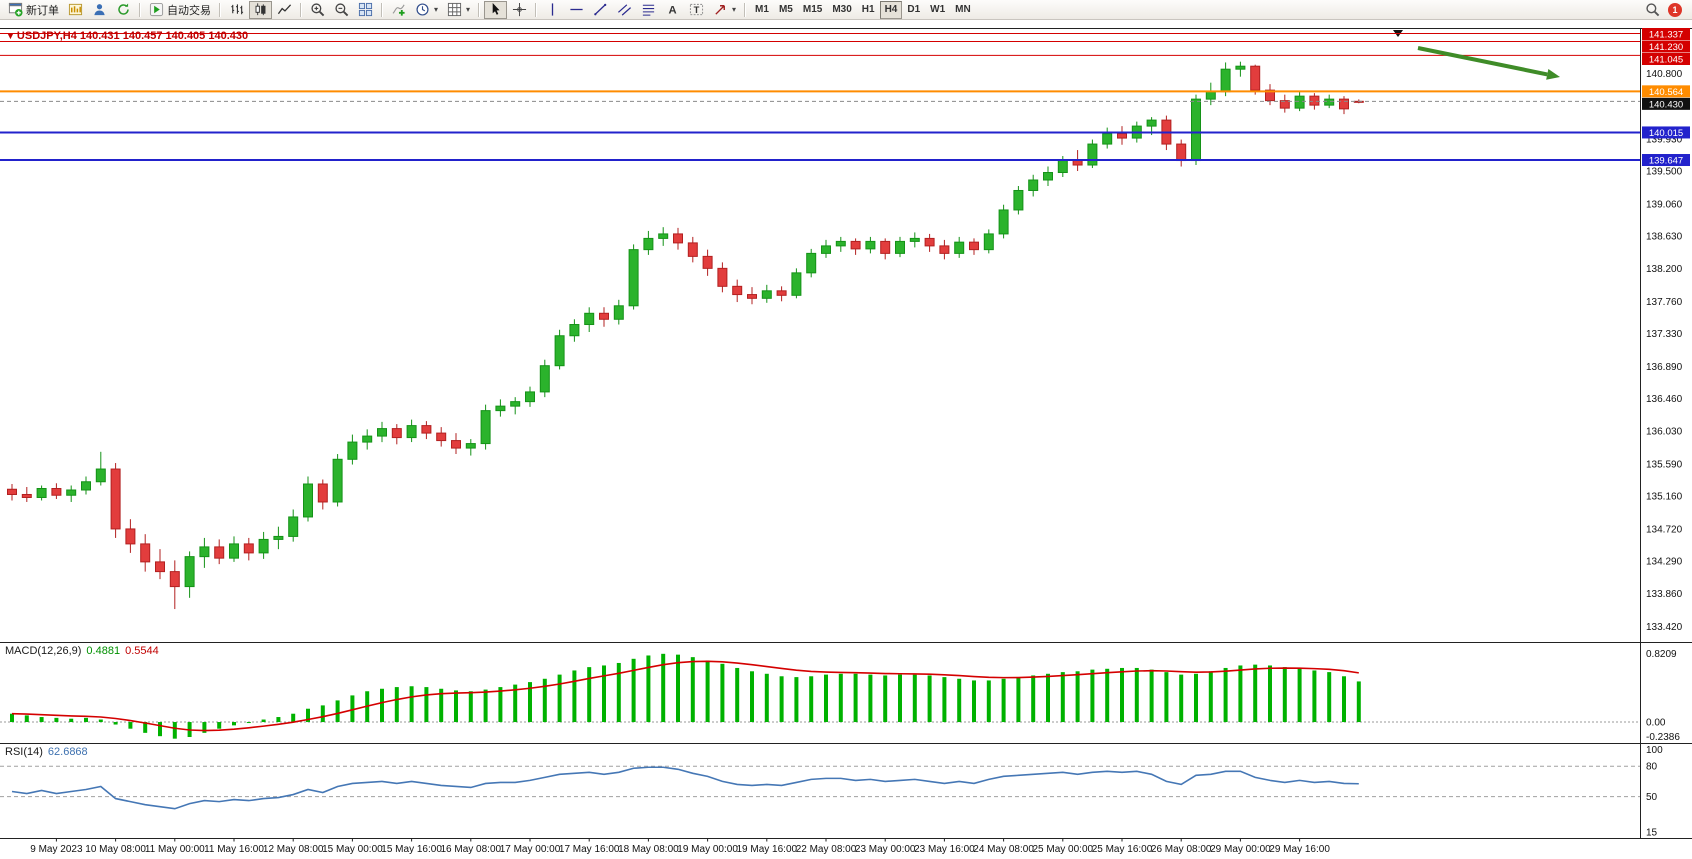 This screenshot has width=1692, height=859. I want to click on auto-trading-icon, so click(156, 9).